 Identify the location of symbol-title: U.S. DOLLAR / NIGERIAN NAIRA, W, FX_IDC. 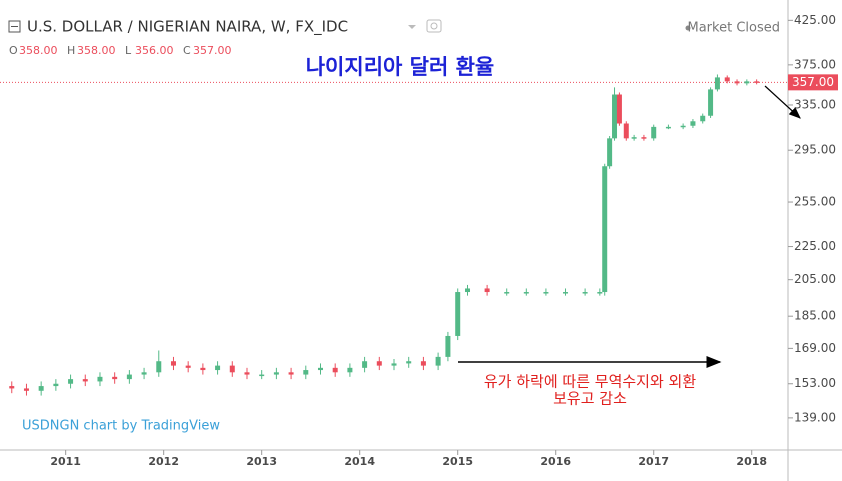
(187, 27).